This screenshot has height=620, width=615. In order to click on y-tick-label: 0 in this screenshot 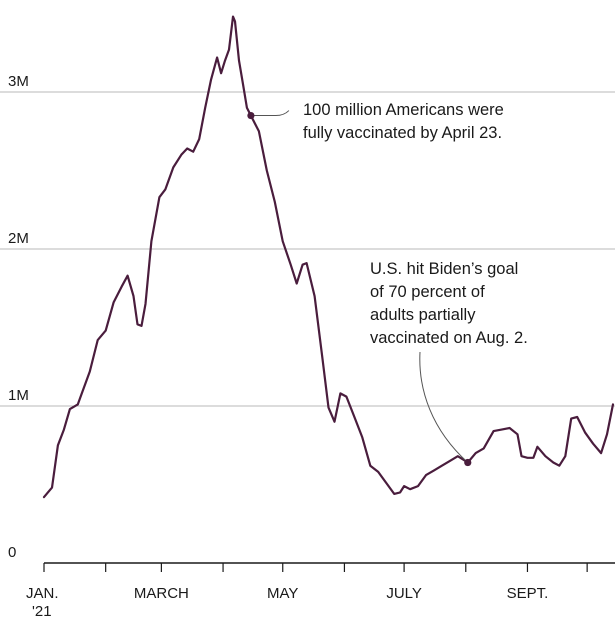, I will do `click(12, 552)`.